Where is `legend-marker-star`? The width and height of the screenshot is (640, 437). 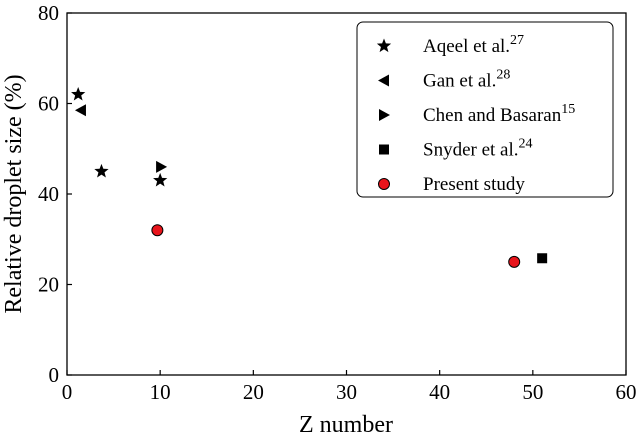
legend-marker-star is located at coordinates (384, 45).